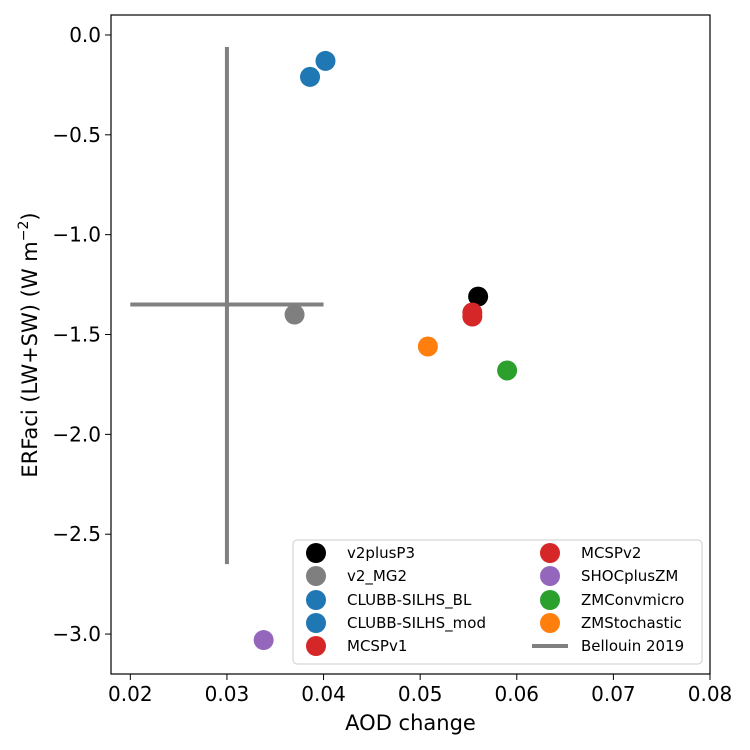 This screenshot has width=750, height=750. What do you see at coordinates (710, 694) in the screenshot?
I see `x-tick-label: 0.08` at bounding box center [710, 694].